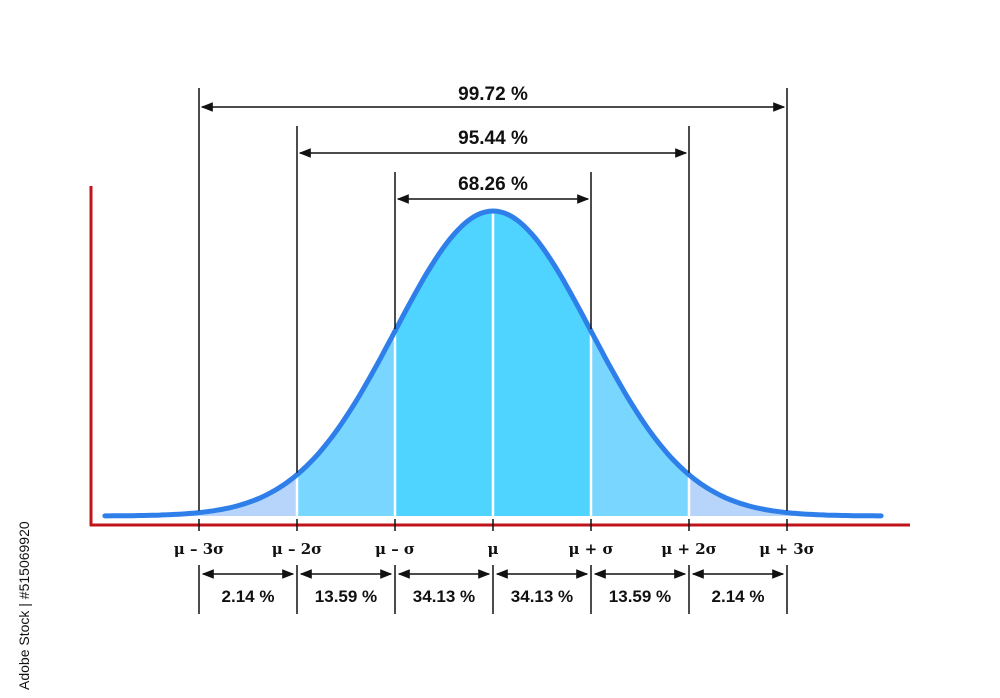 Image resolution: width=1000 pixels, height=698 pixels. What do you see at coordinates (493, 138) in the screenshot?
I see `interval-label-2sigma: 95.44 %` at bounding box center [493, 138].